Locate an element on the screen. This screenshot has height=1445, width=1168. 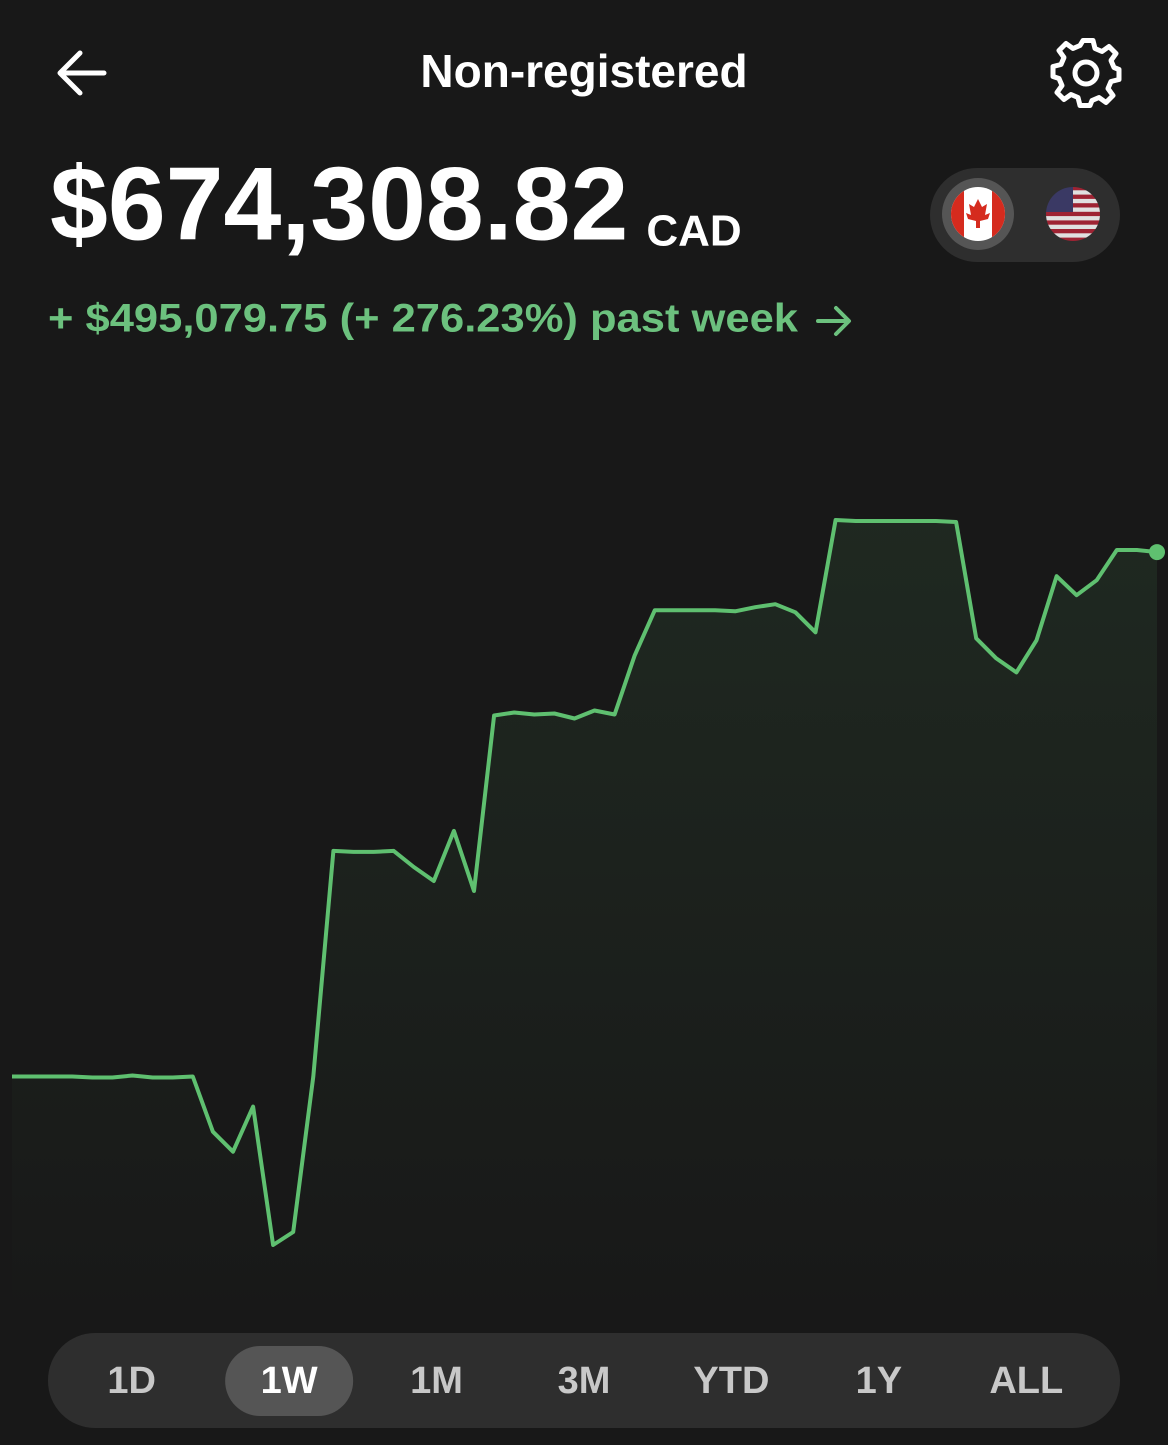
range-option: YTD is located at coordinates (731, 1381).